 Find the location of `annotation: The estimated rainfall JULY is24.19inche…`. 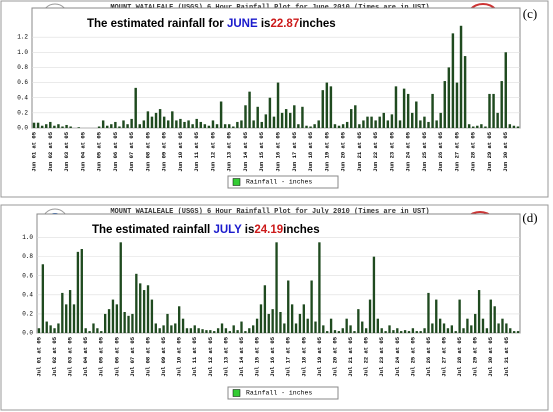

annotation: The estimated rainfall JULY is24.19inche… is located at coordinates (206, 230).